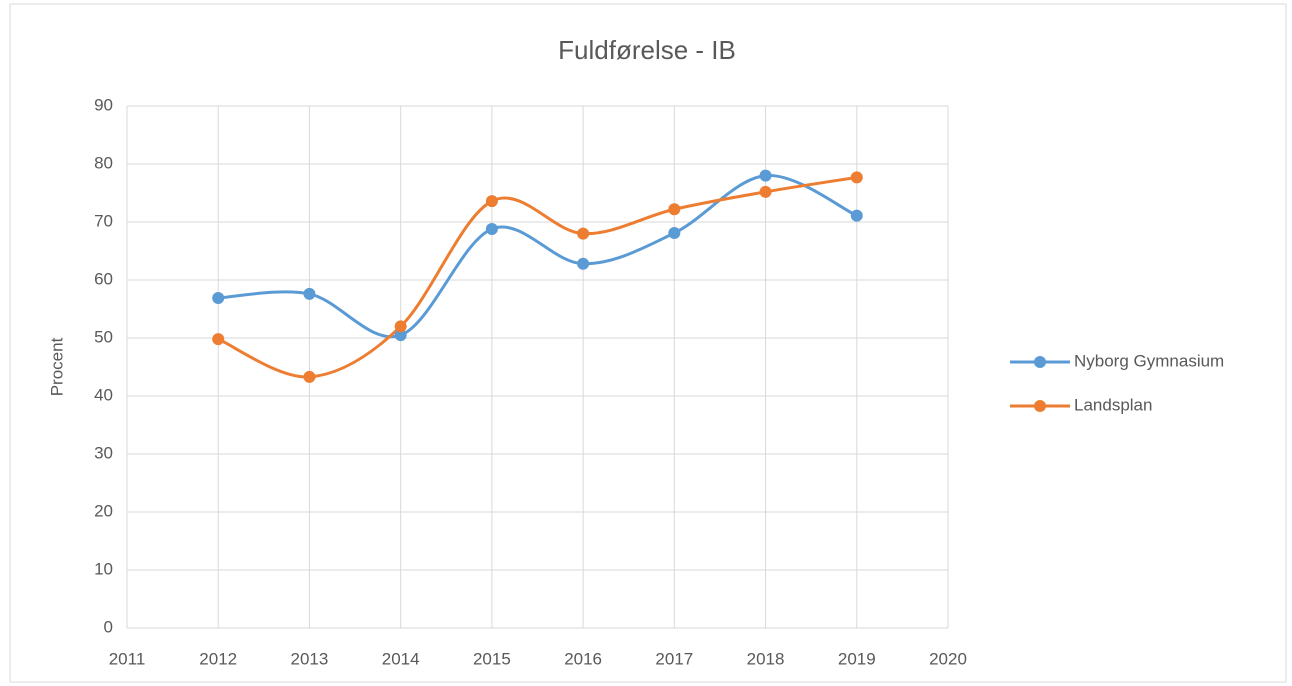  Describe the element at coordinates (108, 626) in the screenshot. I see `y-tick-label: 0` at that location.